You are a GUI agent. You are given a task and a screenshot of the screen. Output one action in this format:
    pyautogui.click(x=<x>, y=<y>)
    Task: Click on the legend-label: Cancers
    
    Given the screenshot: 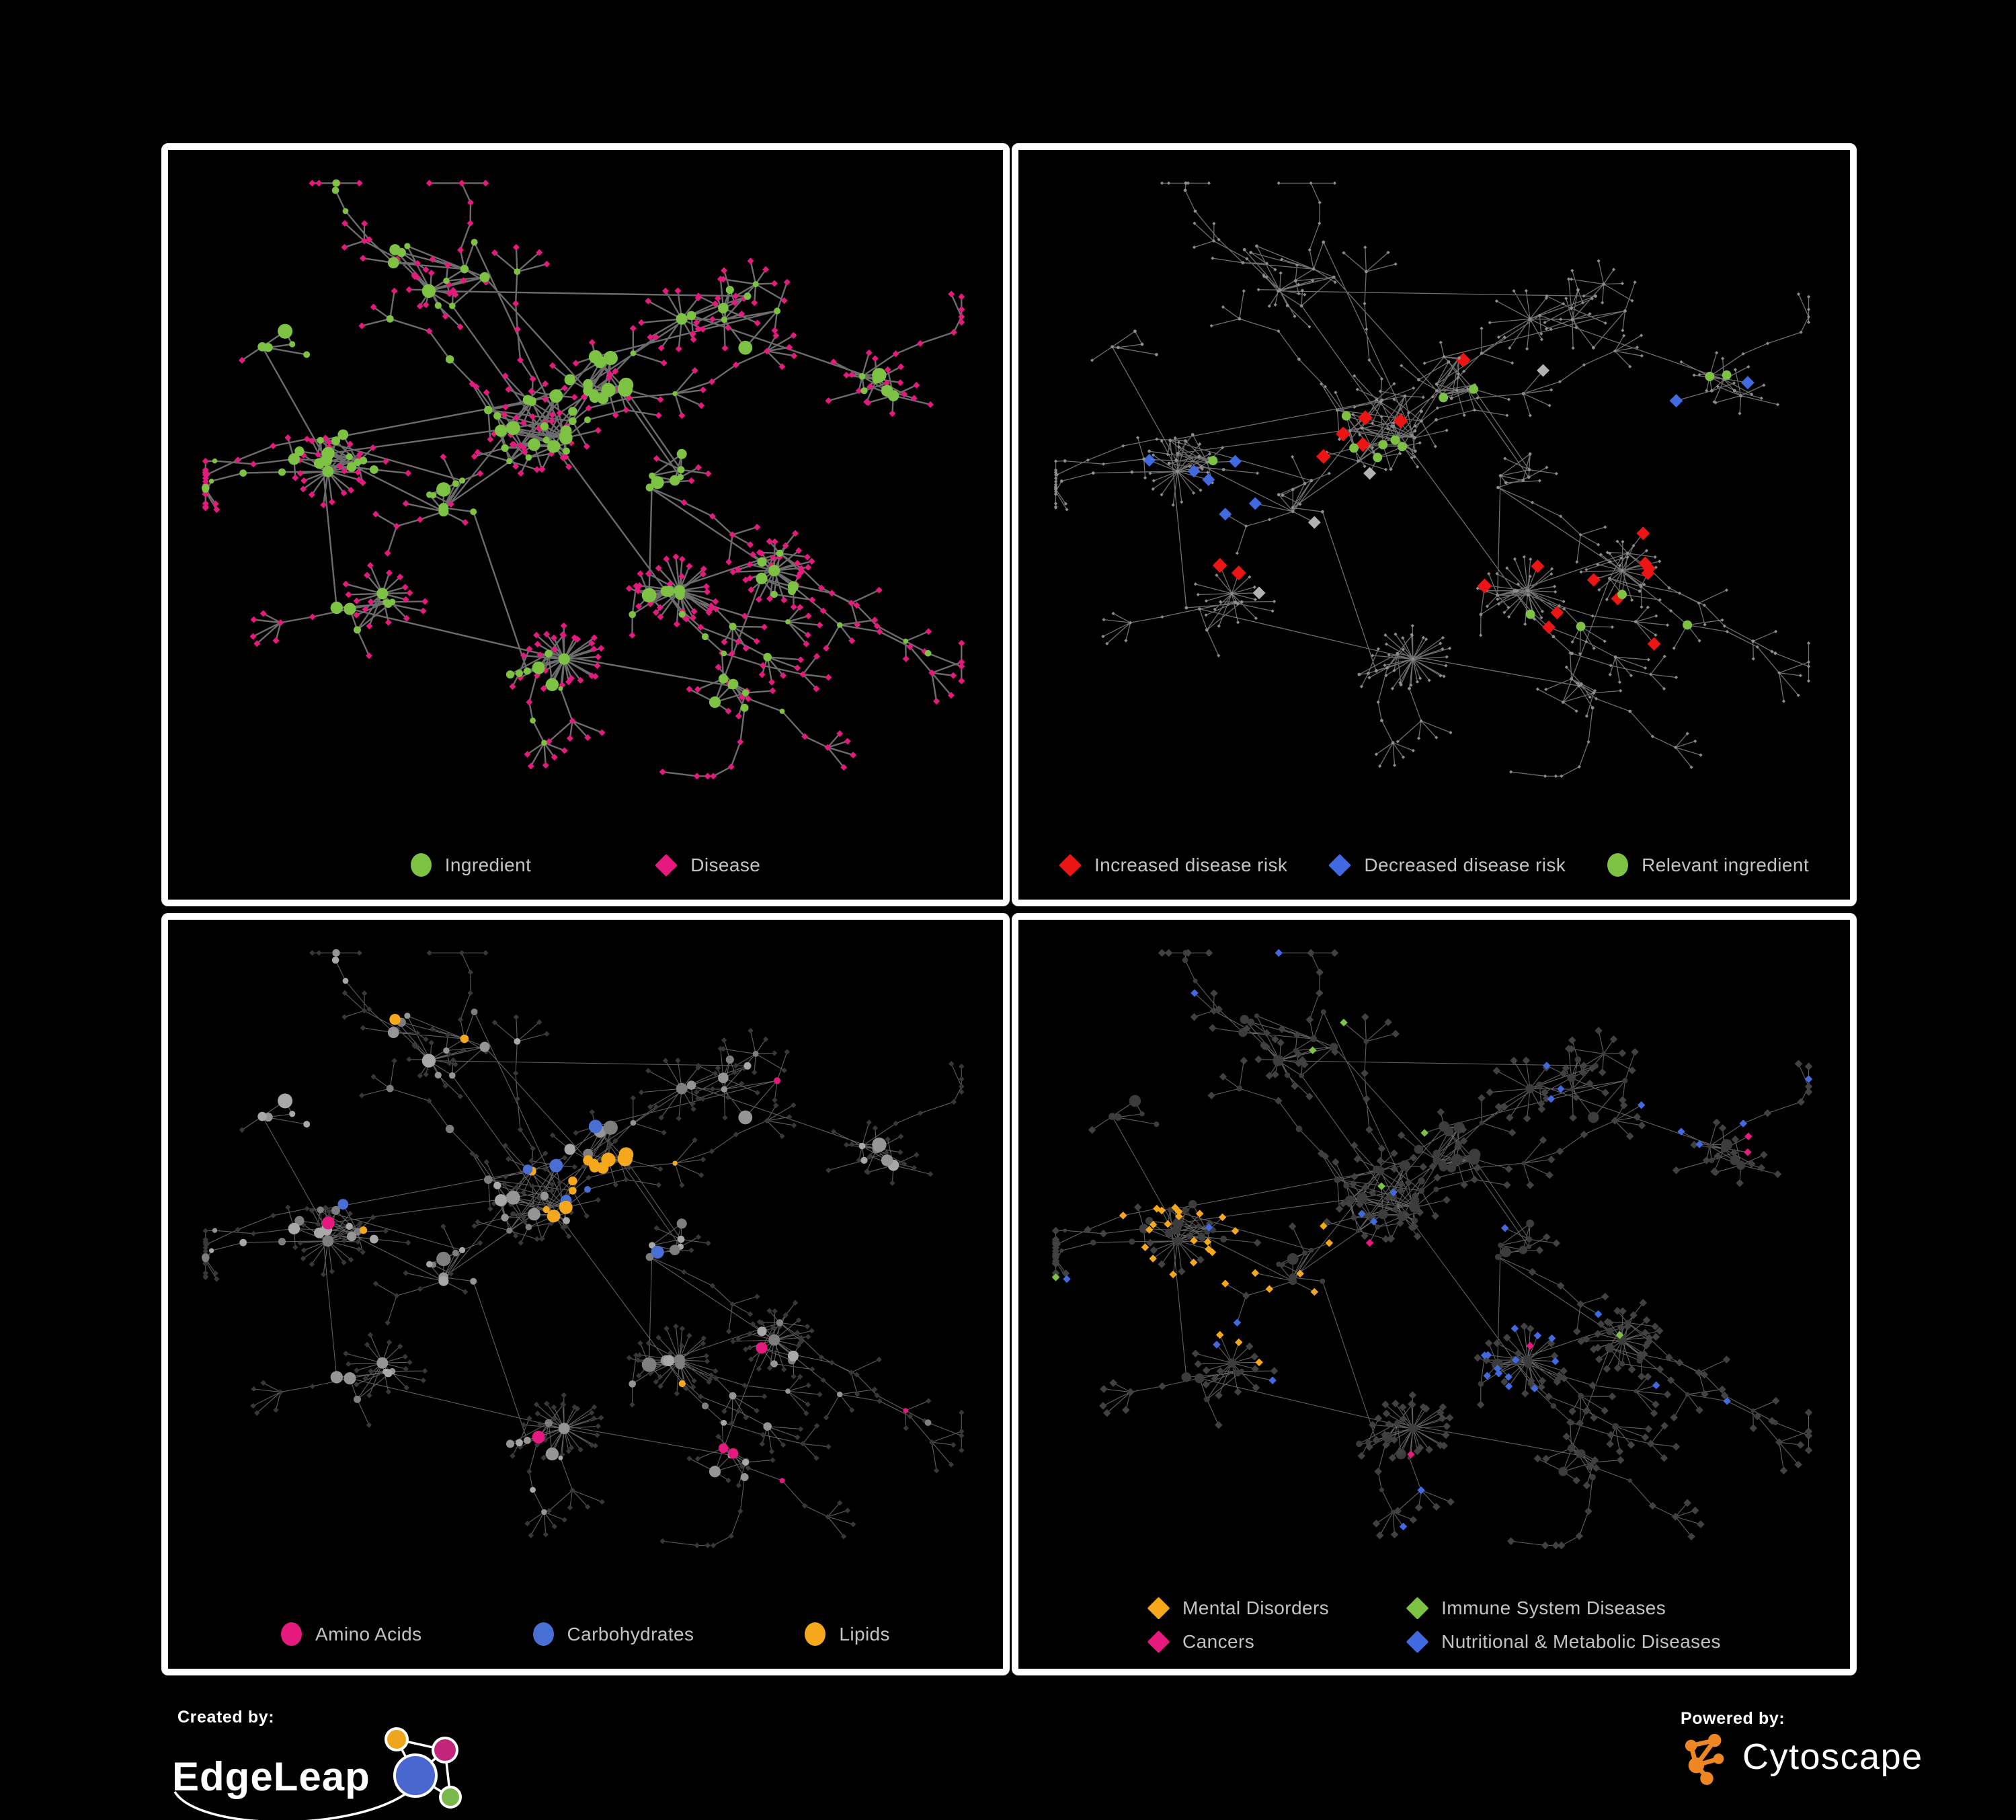 What is the action you would take?
    pyautogui.click(x=1218, y=1641)
    